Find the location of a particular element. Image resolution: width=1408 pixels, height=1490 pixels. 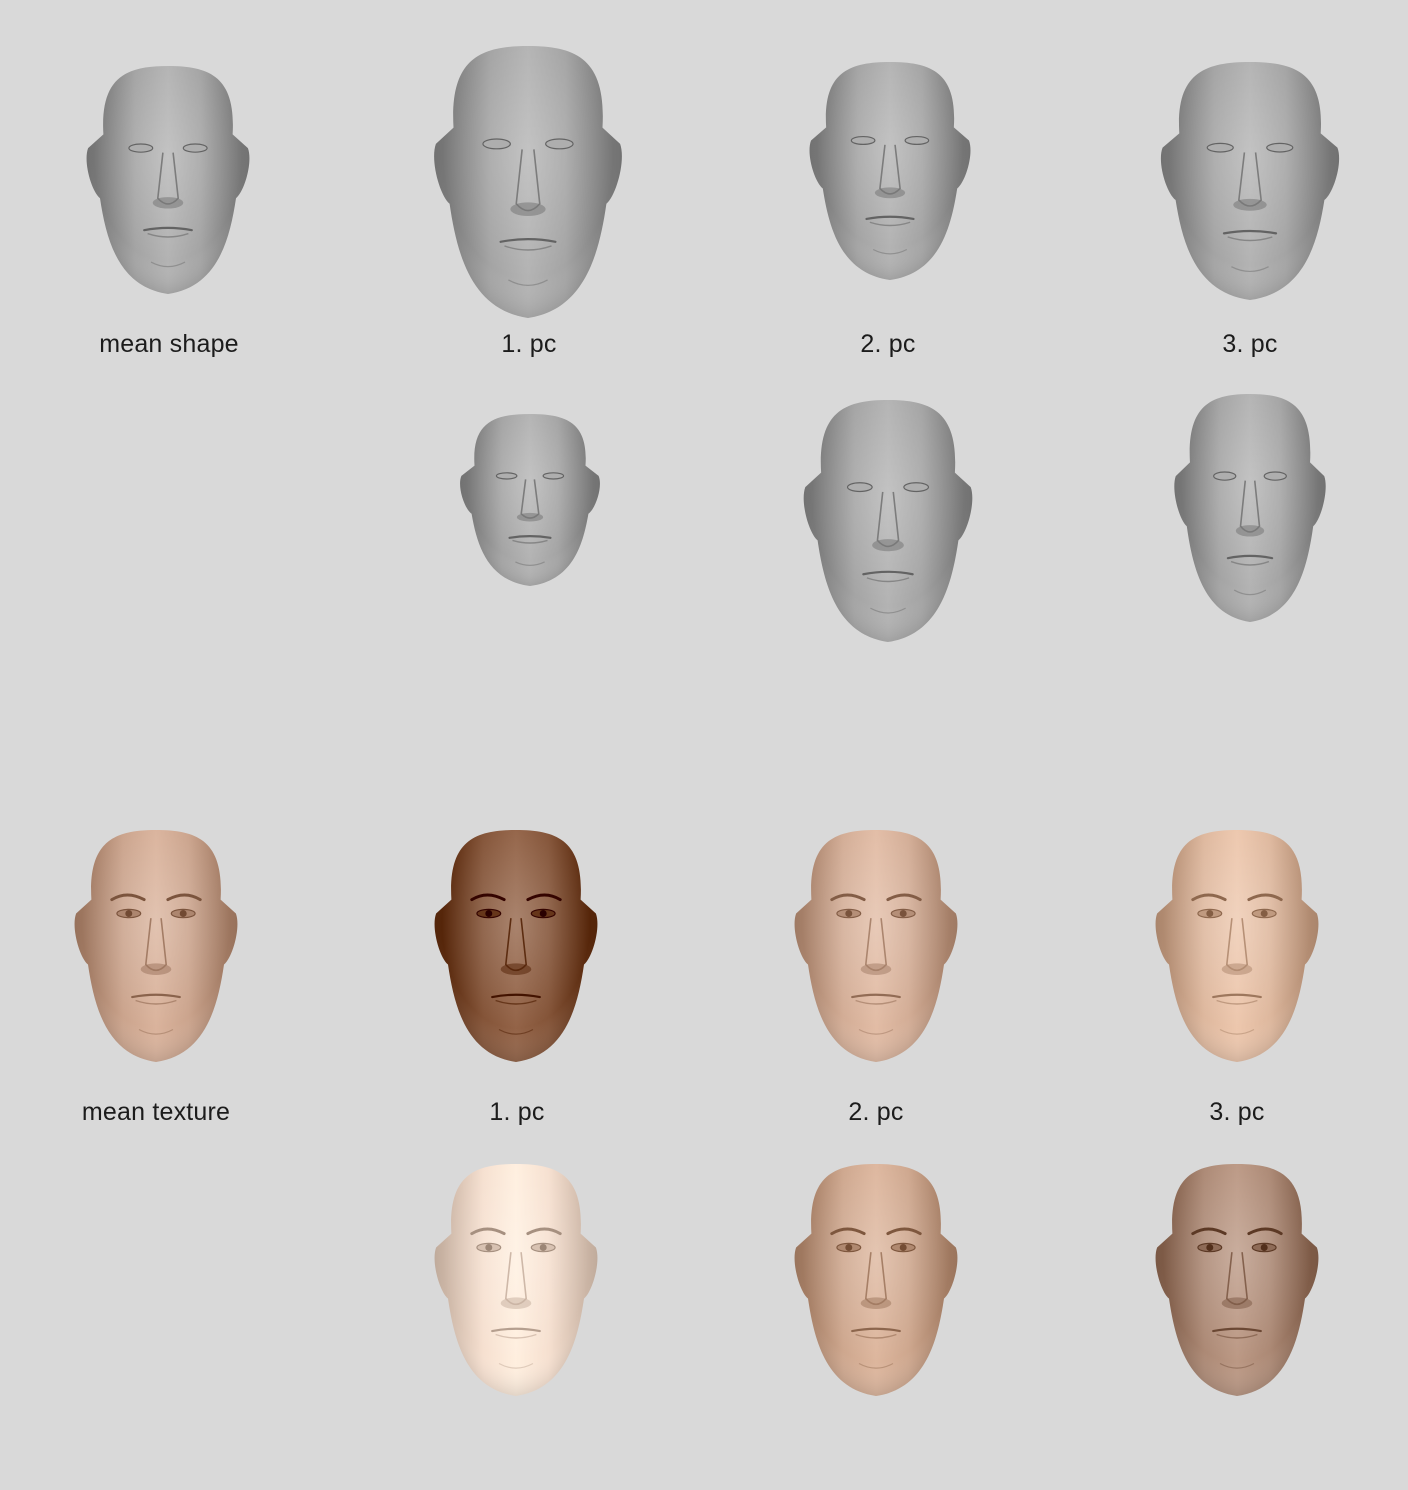

shape-face-pc2-neg is located at coordinates (888, 521).